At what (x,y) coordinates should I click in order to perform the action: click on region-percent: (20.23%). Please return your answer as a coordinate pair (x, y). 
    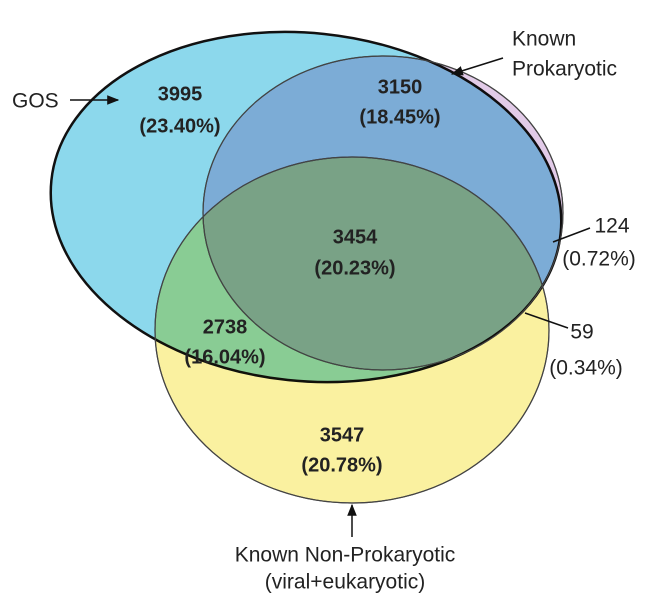
    Looking at the image, I should click on (354, 268).